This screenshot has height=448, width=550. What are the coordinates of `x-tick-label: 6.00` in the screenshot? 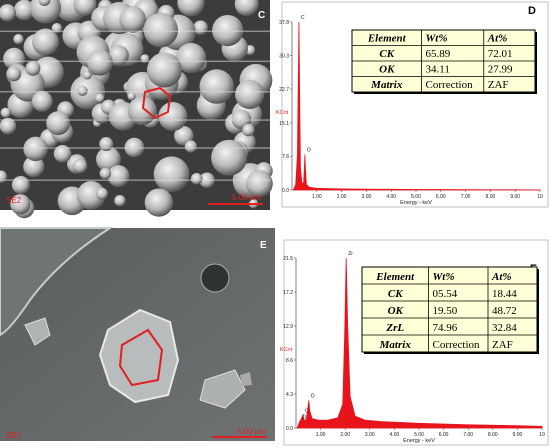 It's located at (441, 197).